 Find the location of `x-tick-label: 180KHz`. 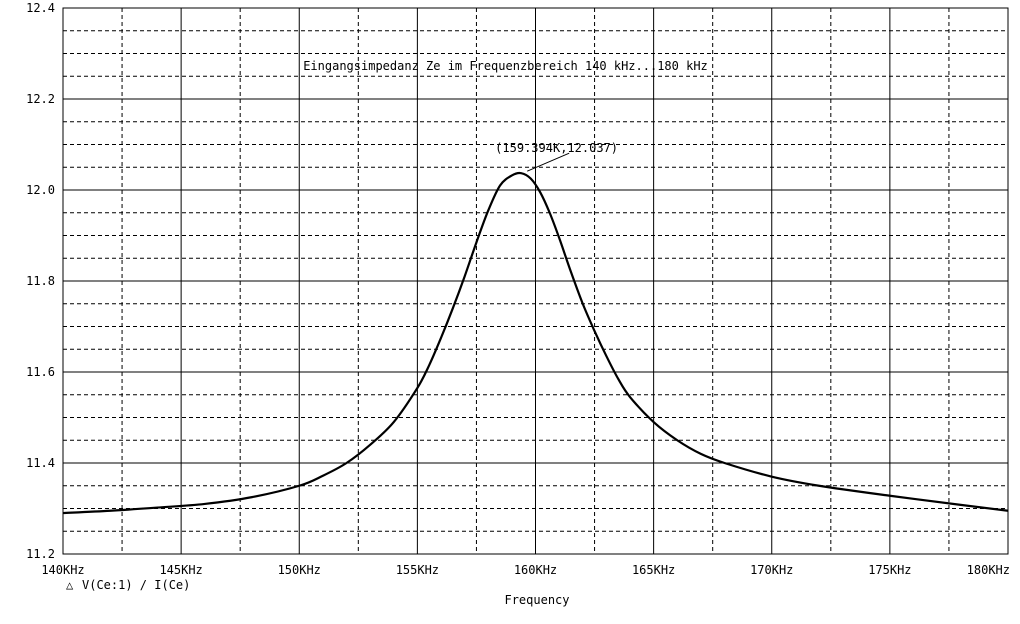

x-tick-label: 180KHz is located at coordinates (988, 570).